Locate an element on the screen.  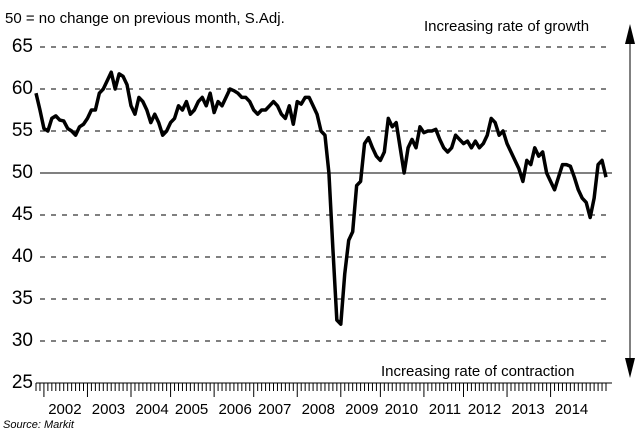
y-tick-label: 50 is located at coordinates (22, 172).